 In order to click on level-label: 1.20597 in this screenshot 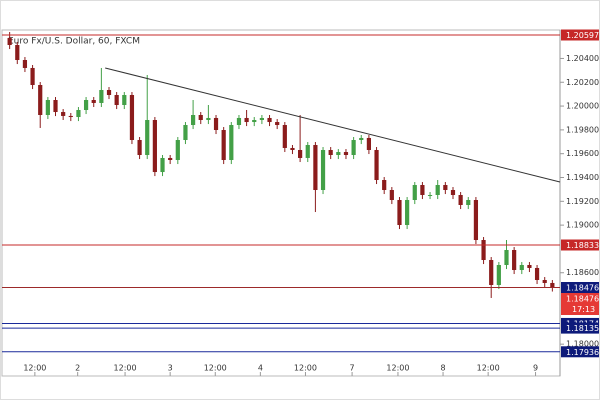, I will do `click(582, 35)`.